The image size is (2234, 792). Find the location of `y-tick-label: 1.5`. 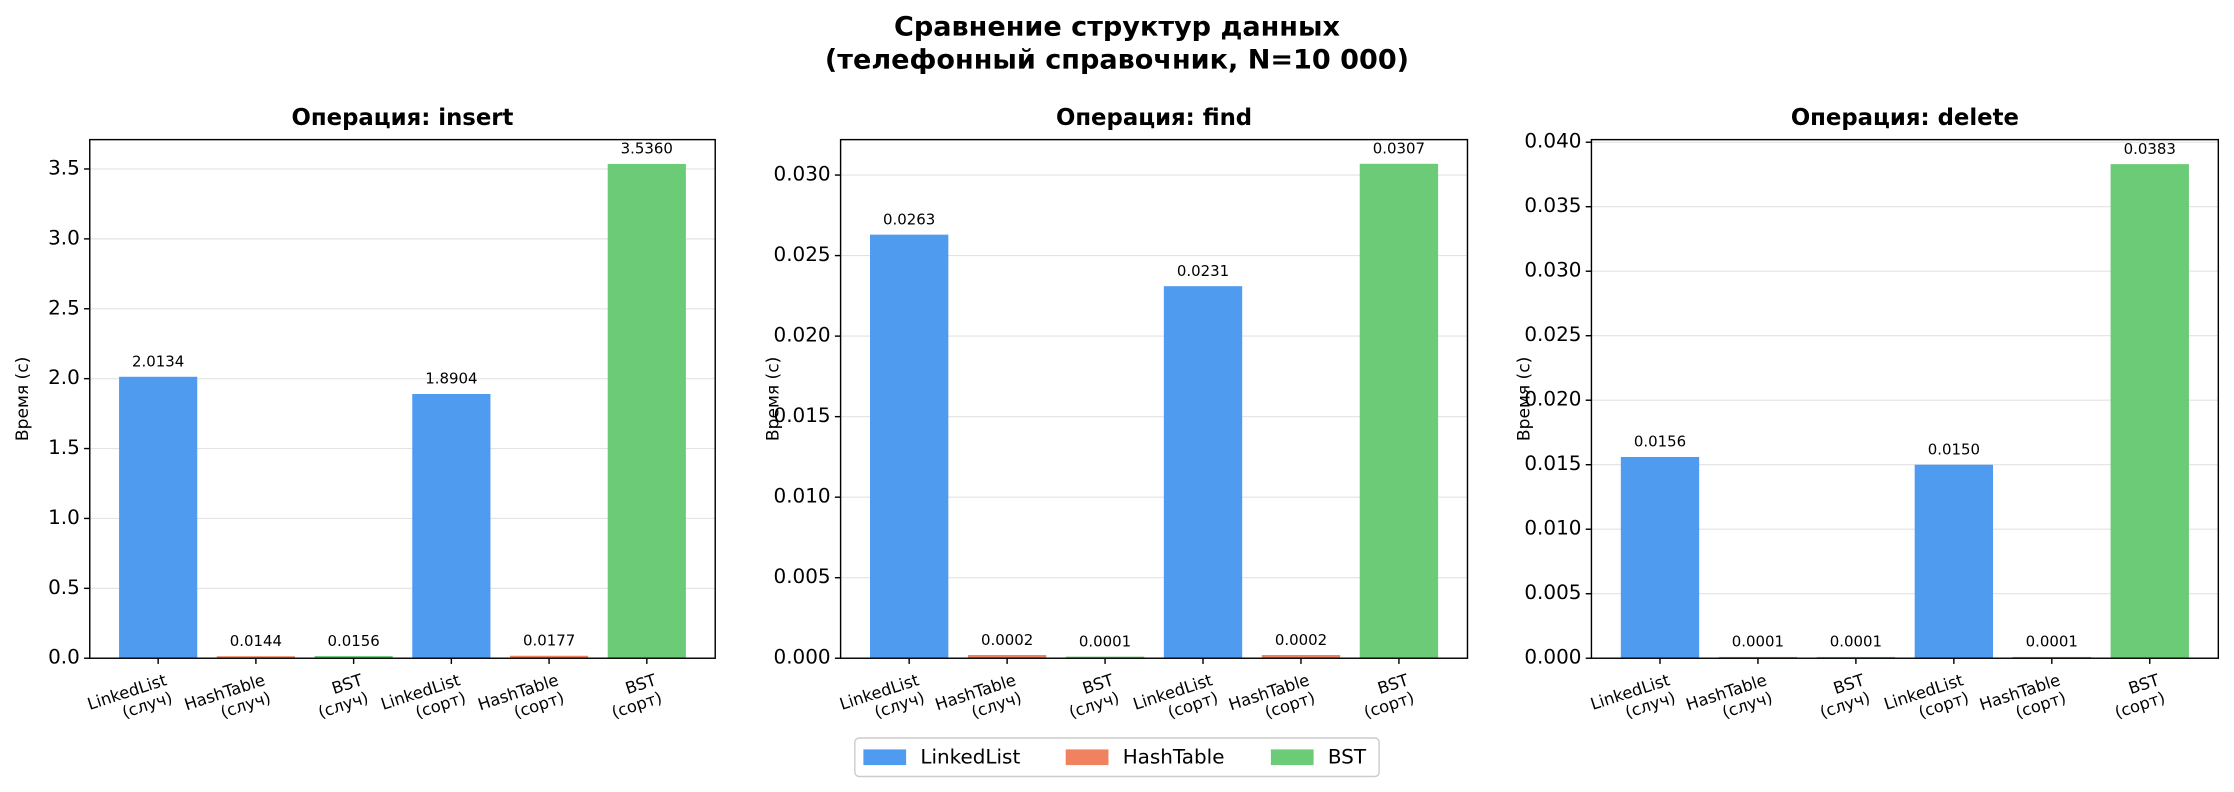

y-tick-label: 1.5 is located at coordinates (64, 447).